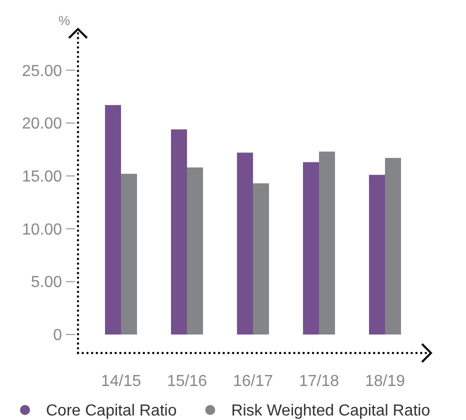 Image resolution: width=466 pixels, height=420 pixels. What do you see at coordinates (187, 381) in the screenshot?
I see `x-tick-label: 15/16` at bounding box center [187, 381].